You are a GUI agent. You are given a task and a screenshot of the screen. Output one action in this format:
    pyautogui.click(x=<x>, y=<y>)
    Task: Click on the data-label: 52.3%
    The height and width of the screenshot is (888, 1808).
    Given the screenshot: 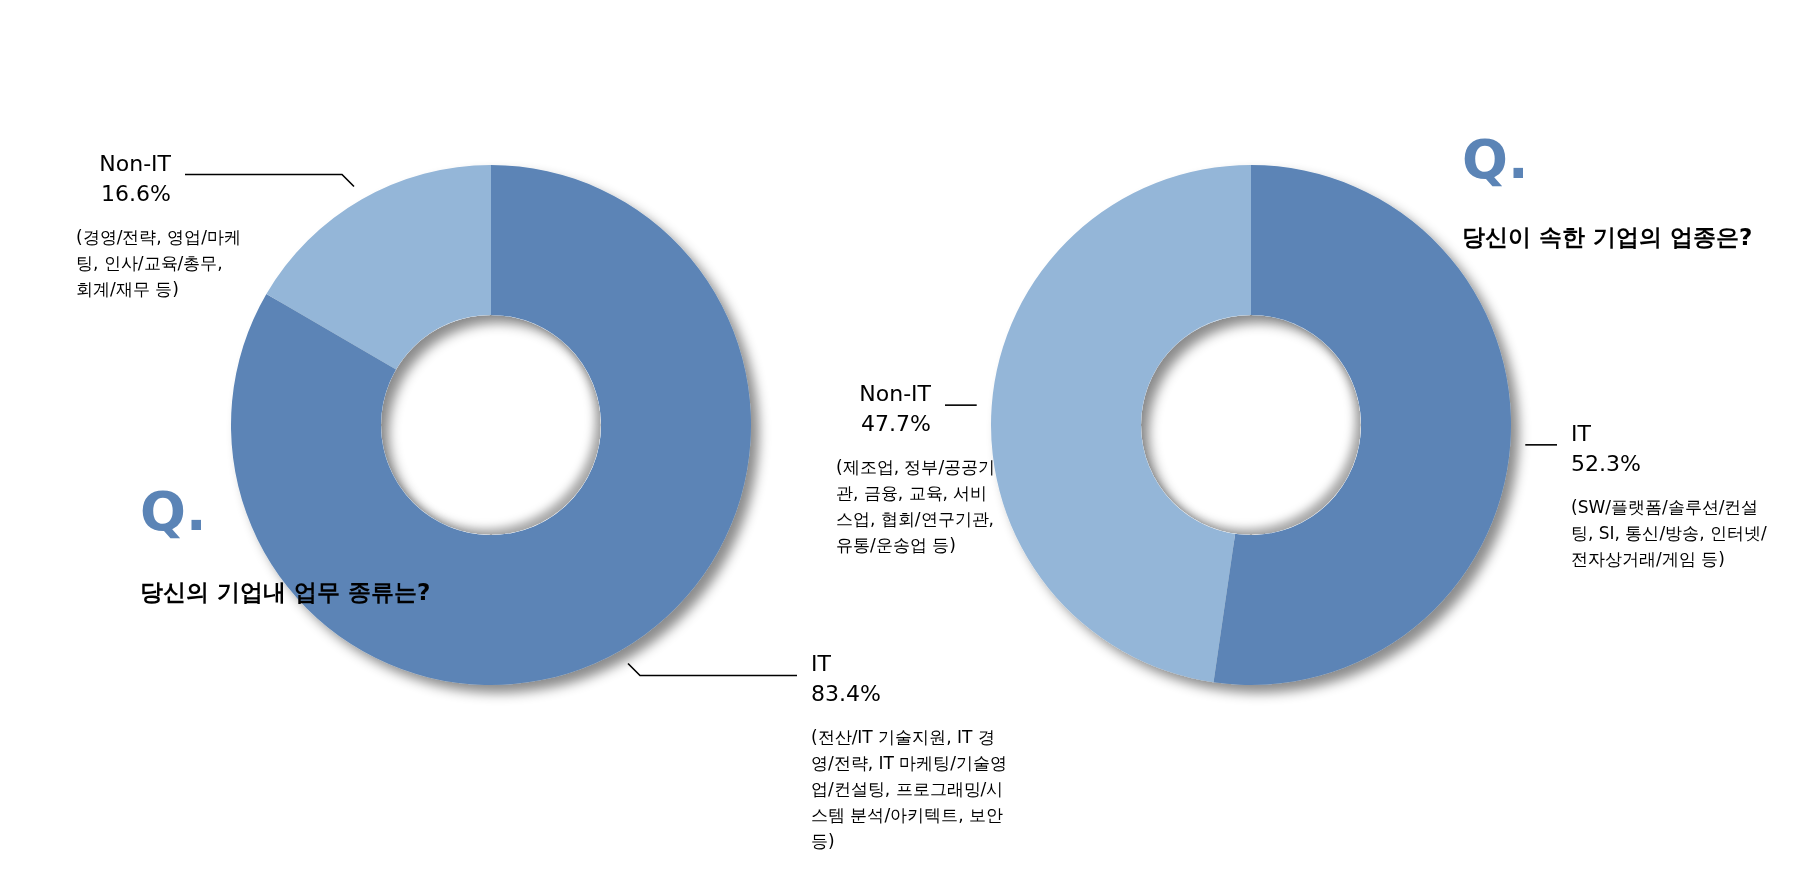 What is the action you would take?
    pyautogui.click(x=1606, y=463)
    